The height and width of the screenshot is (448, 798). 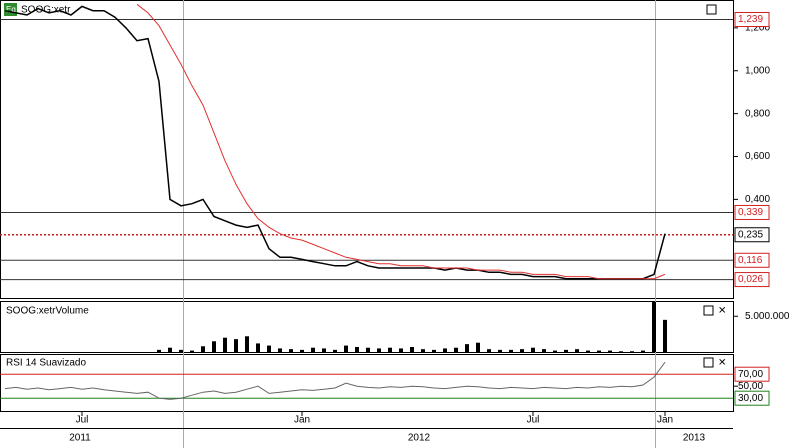 I want to click on y-tick-label: 5.000.000, so click(x=767, y=316).